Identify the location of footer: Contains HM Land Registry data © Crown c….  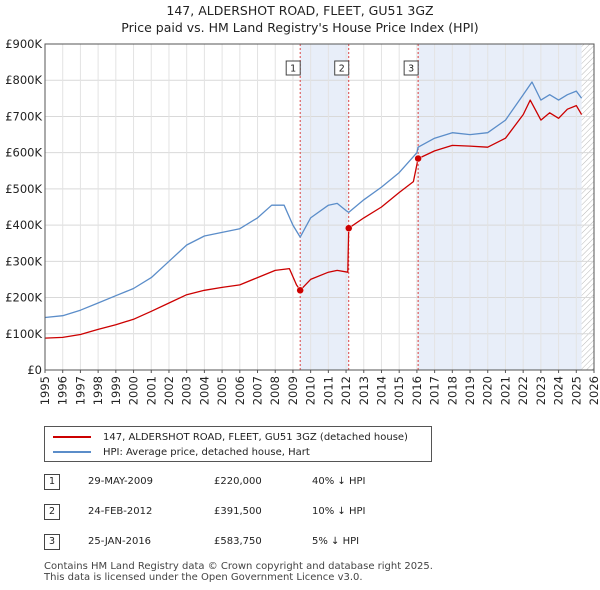
(238, 572).